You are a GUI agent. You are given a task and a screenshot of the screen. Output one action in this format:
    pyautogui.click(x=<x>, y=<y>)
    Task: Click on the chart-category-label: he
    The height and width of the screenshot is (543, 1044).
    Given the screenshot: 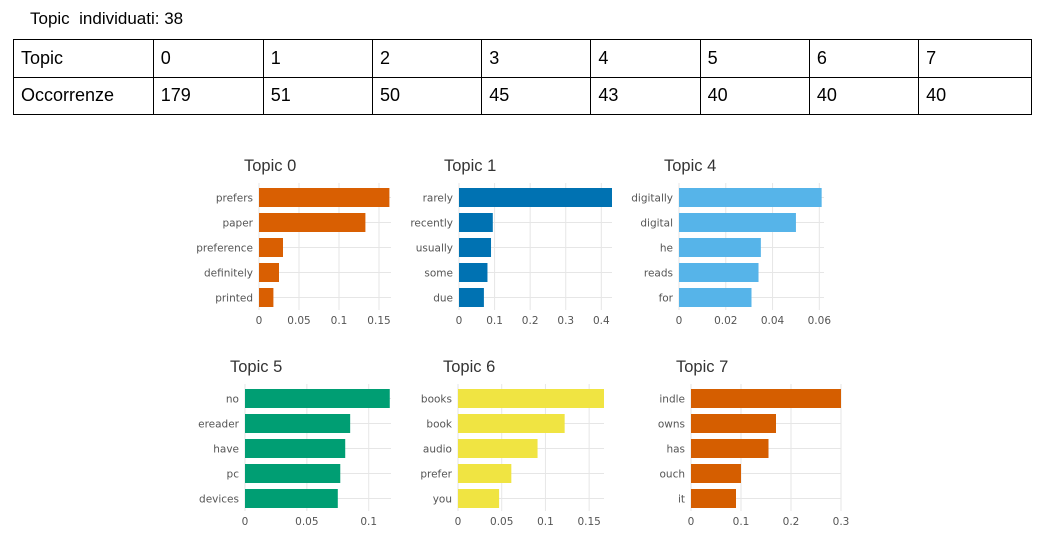 What is the action you would take?
    pyautogui.click(x=666, y=249)
    